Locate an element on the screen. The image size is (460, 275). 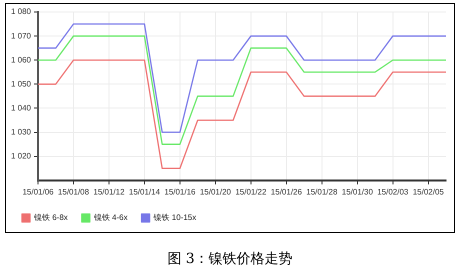
y-tick-label: 1 030 is located at coordinates (21, 131).